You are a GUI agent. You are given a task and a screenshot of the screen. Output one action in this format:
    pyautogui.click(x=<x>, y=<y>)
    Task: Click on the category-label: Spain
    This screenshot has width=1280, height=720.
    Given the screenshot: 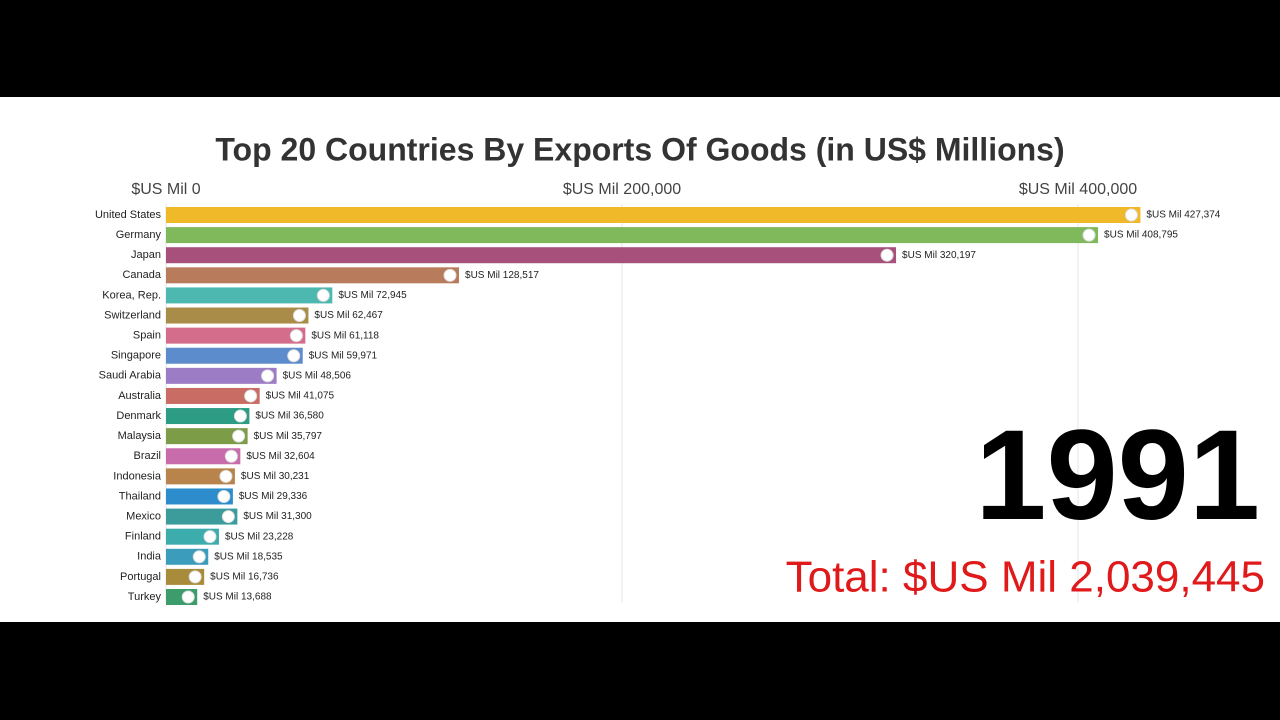 What is the action you would take?
    pyautogui.click(x=147, y=336)
    